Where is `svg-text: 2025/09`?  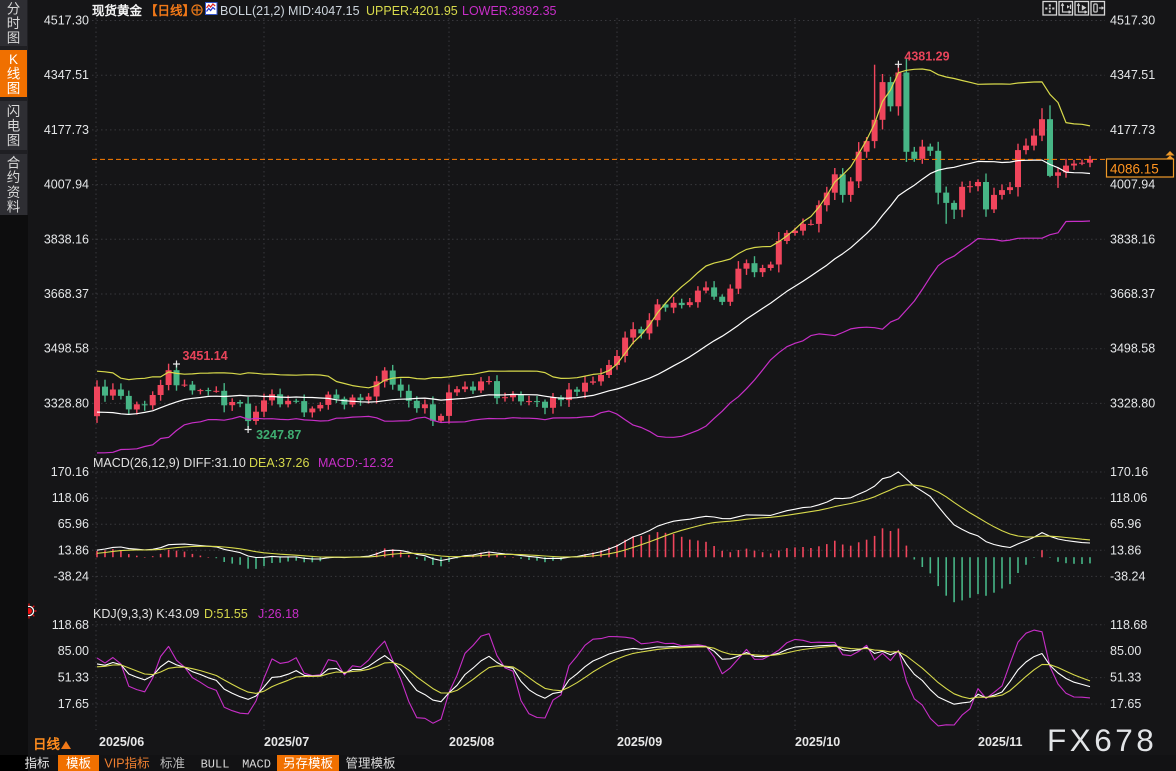
svg-text: 2025/09 is located at coordinates (639, 742).